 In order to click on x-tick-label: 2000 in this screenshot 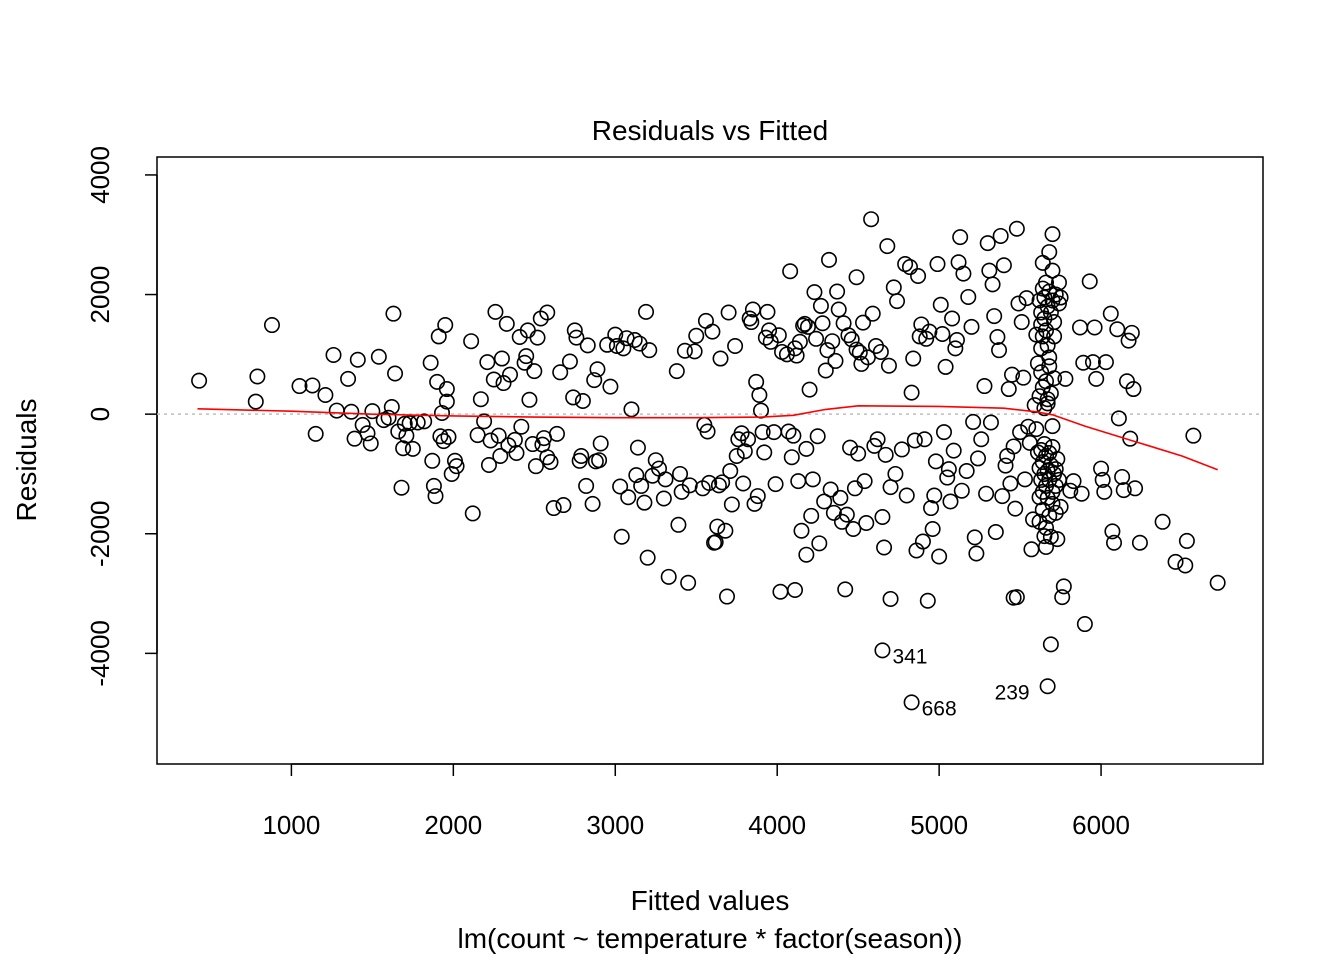, I will do `click(453, 825)`.